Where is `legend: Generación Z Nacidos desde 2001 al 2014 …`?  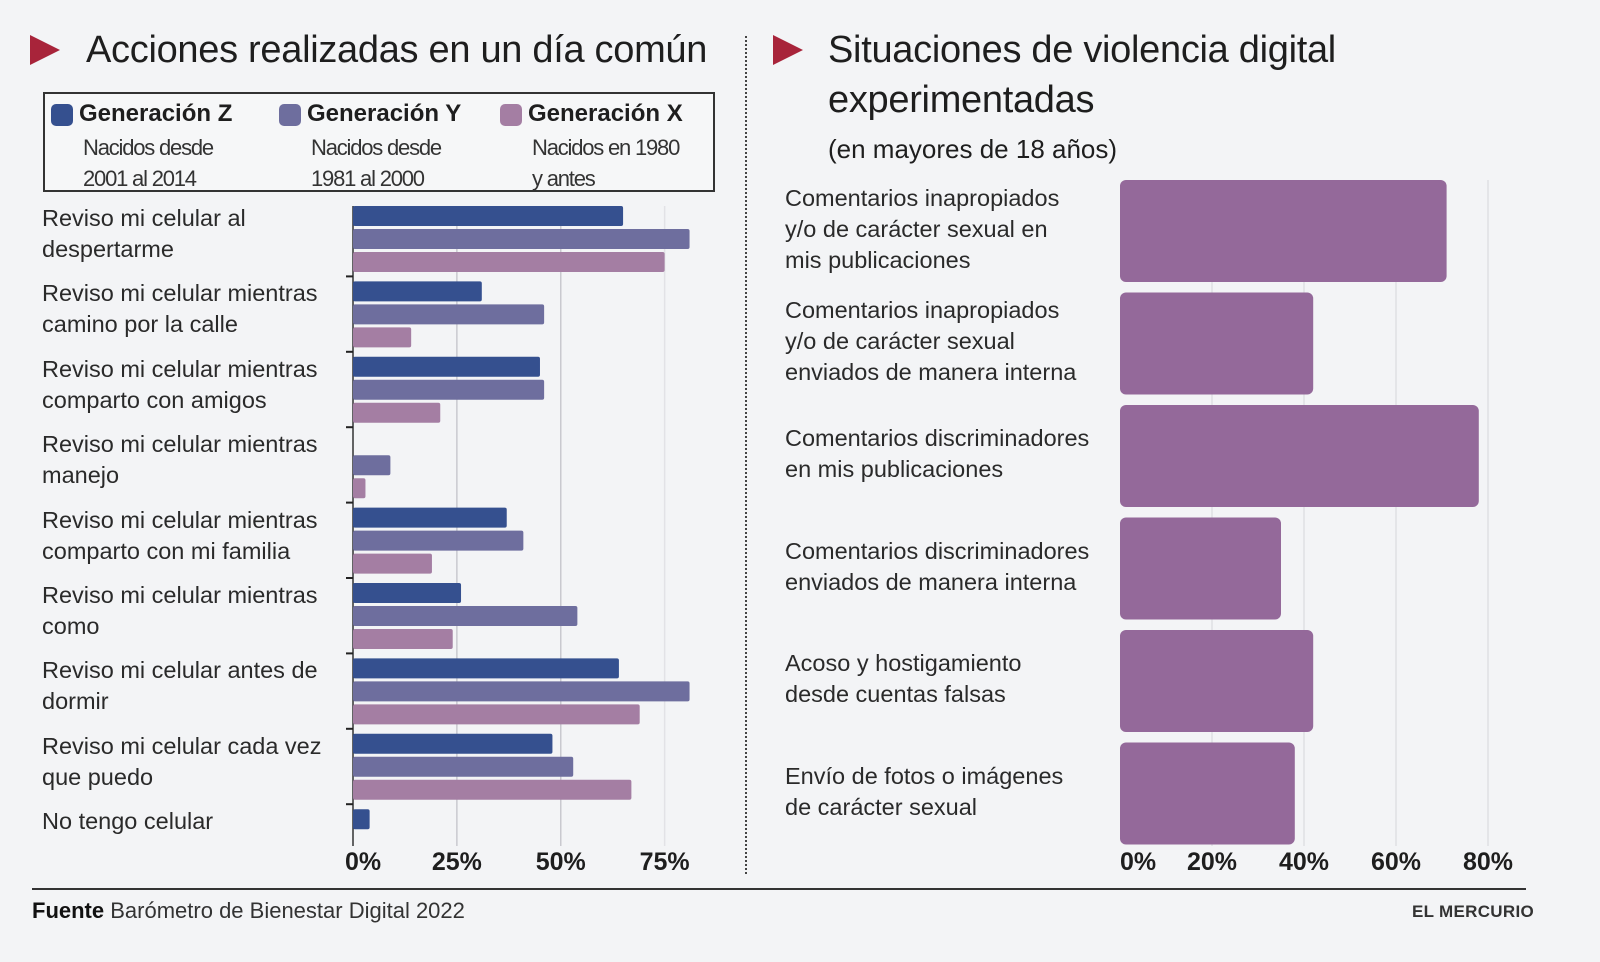 legend: Generación Z Nacidos desde 2001 al 2014 … is located at coordinates (379, 142).